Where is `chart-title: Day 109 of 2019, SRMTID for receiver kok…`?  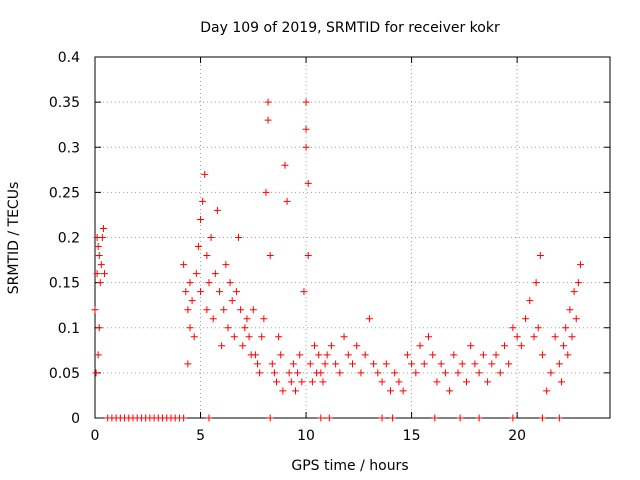
chart-title: Day 109 of 2019, SRMTID for receiver kok… is located at coordinates (350, 28).